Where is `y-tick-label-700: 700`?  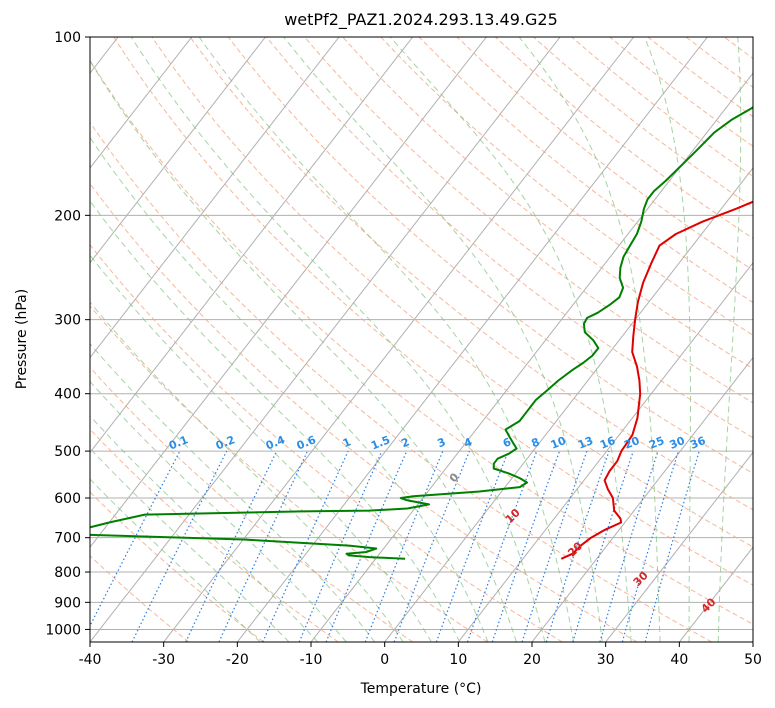 y-tick-label-700: 700 is located at coordinates (67, 539).